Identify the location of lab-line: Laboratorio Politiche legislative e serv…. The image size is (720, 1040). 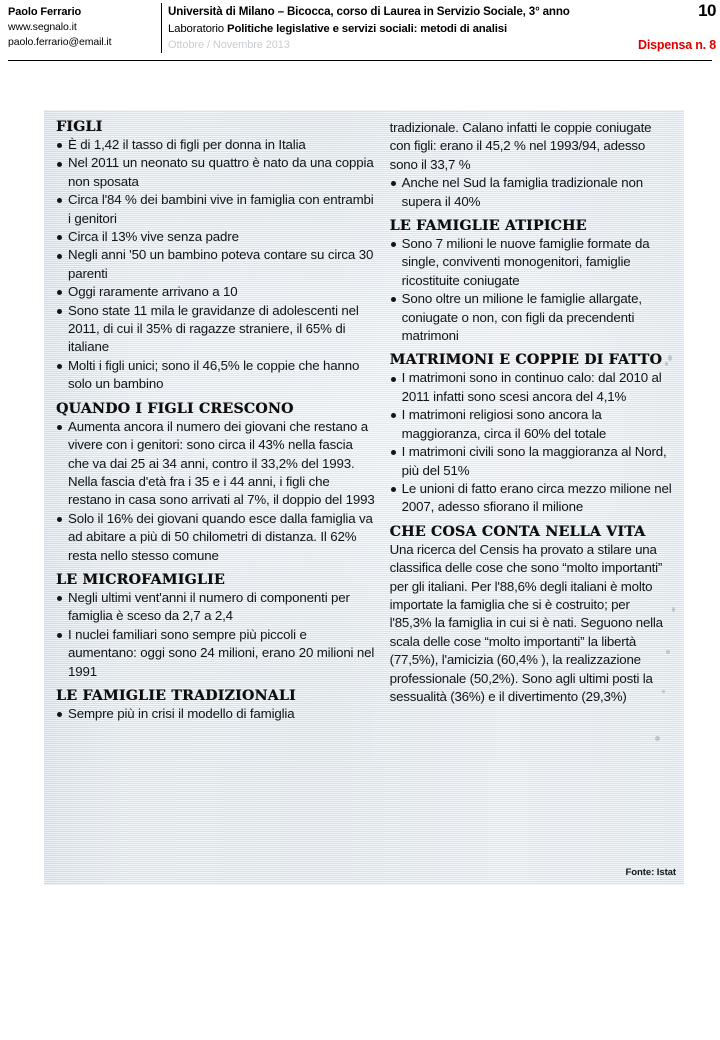
(440, 29).